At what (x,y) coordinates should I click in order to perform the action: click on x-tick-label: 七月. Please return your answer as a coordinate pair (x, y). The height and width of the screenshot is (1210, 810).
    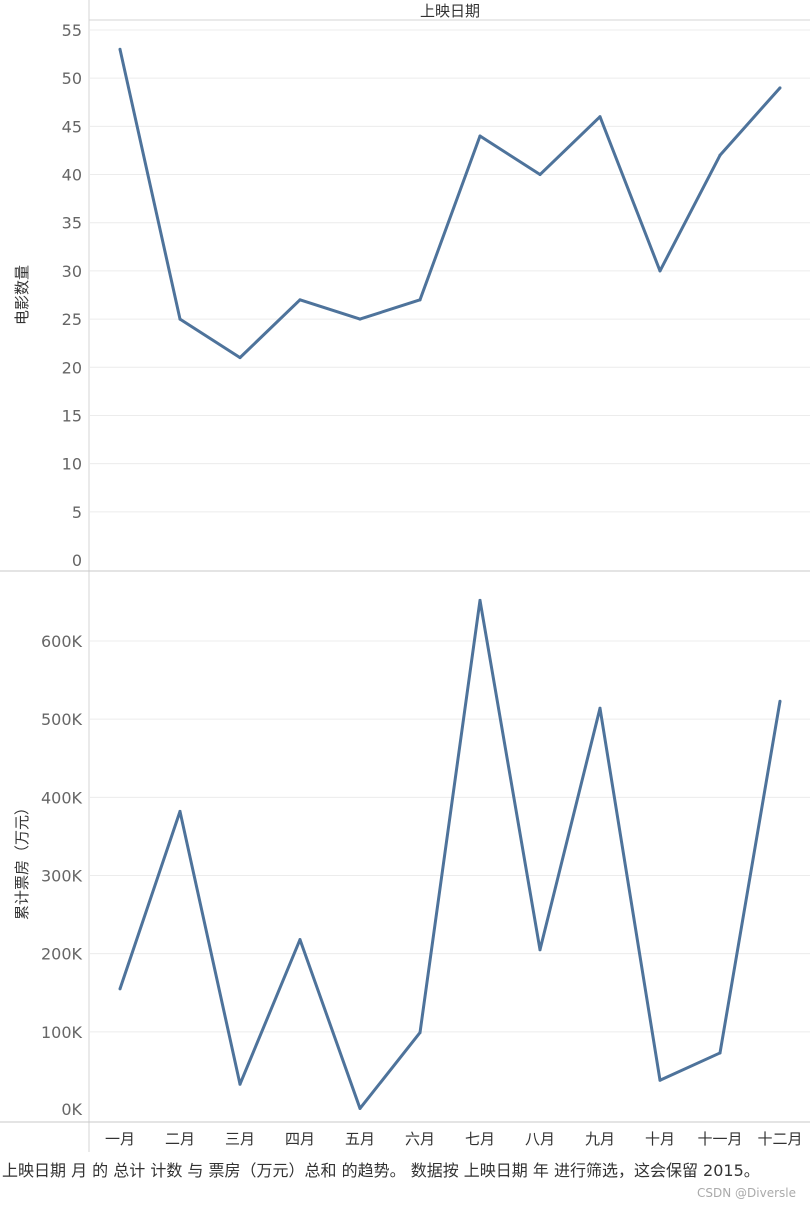
    Looking at the image, I should click on (480, 1139).